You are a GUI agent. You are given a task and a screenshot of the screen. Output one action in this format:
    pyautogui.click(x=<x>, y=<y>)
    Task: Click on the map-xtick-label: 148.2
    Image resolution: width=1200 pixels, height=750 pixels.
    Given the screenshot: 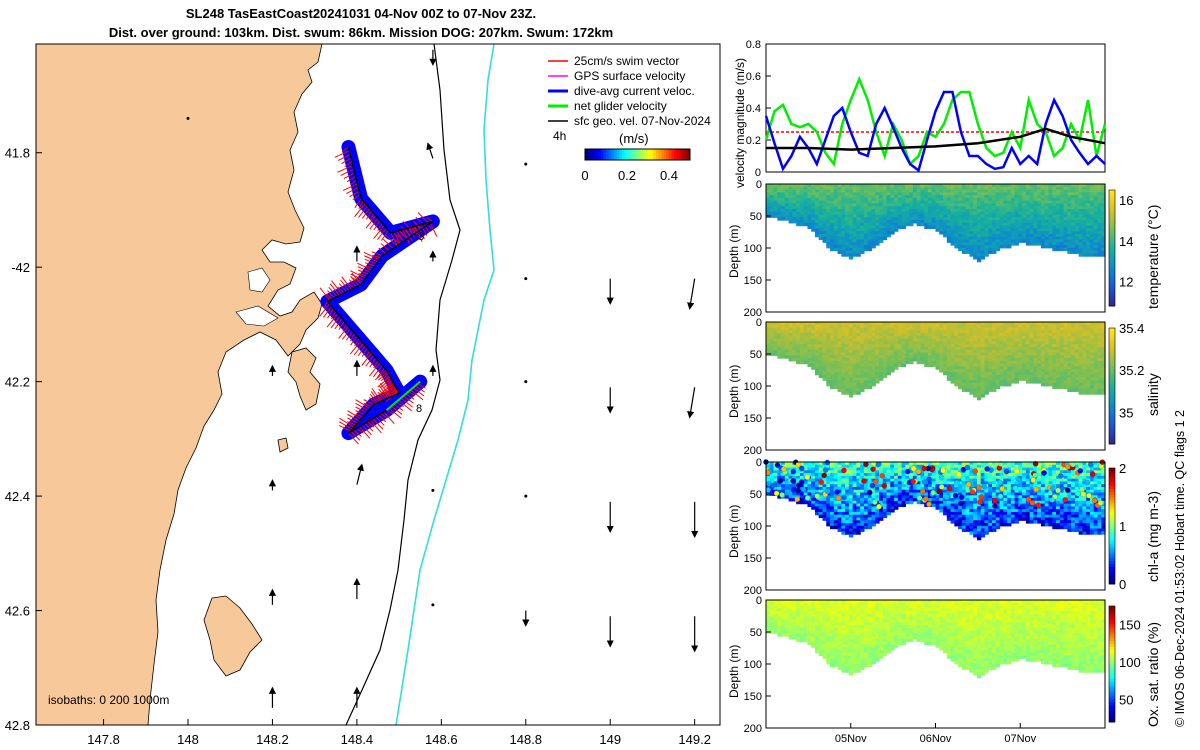 What is the action you would take?
    pyautogui.click(x=272, y=739)
    